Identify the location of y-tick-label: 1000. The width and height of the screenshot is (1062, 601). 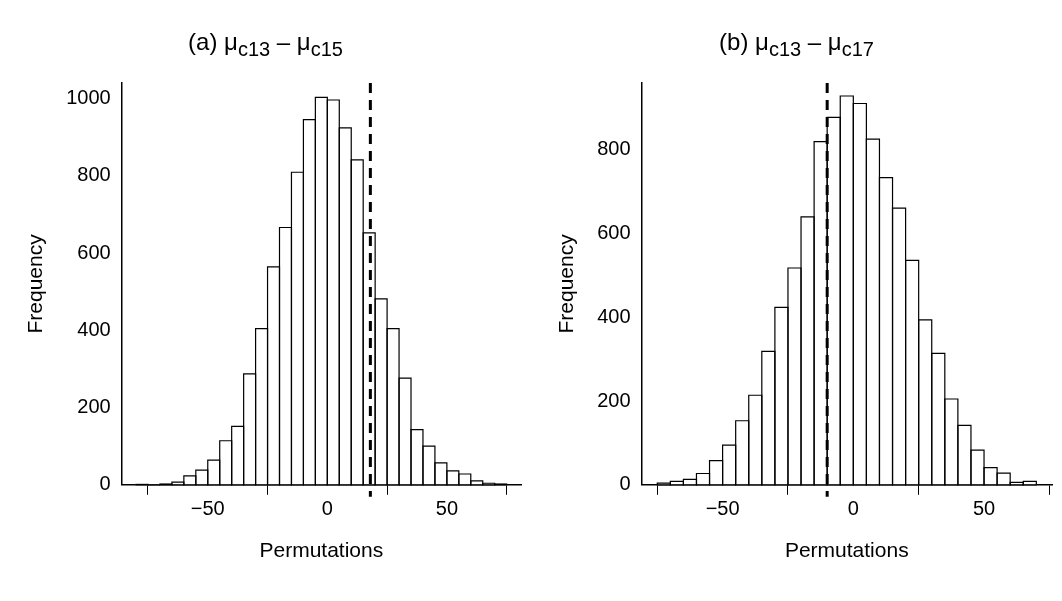
(88, 96).